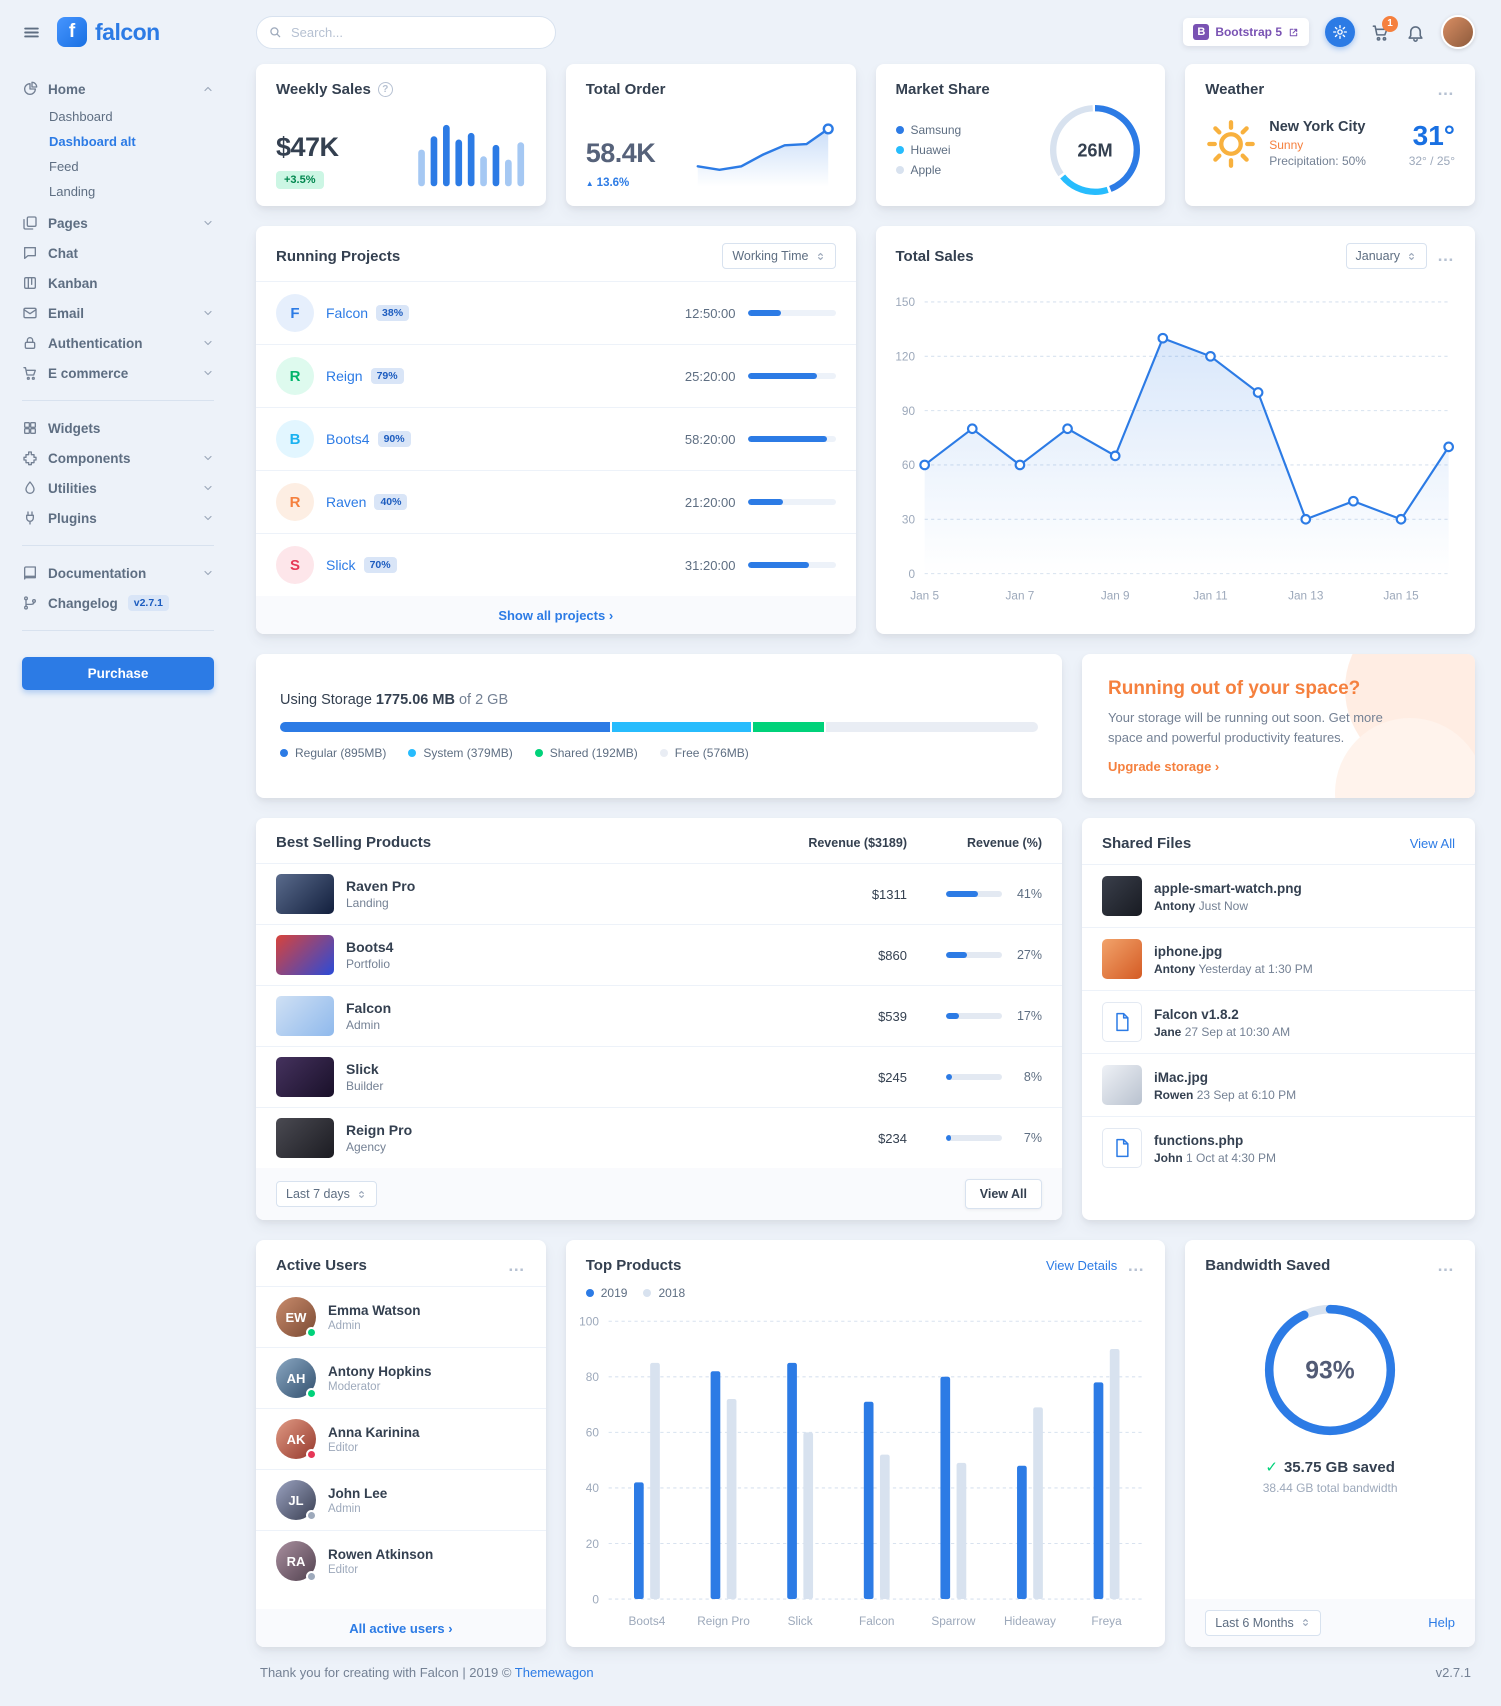  What do you see at coordinates (344, 376) in the screenshot?
I see `project-name-link: Reign` at bounding box center [344, 376].